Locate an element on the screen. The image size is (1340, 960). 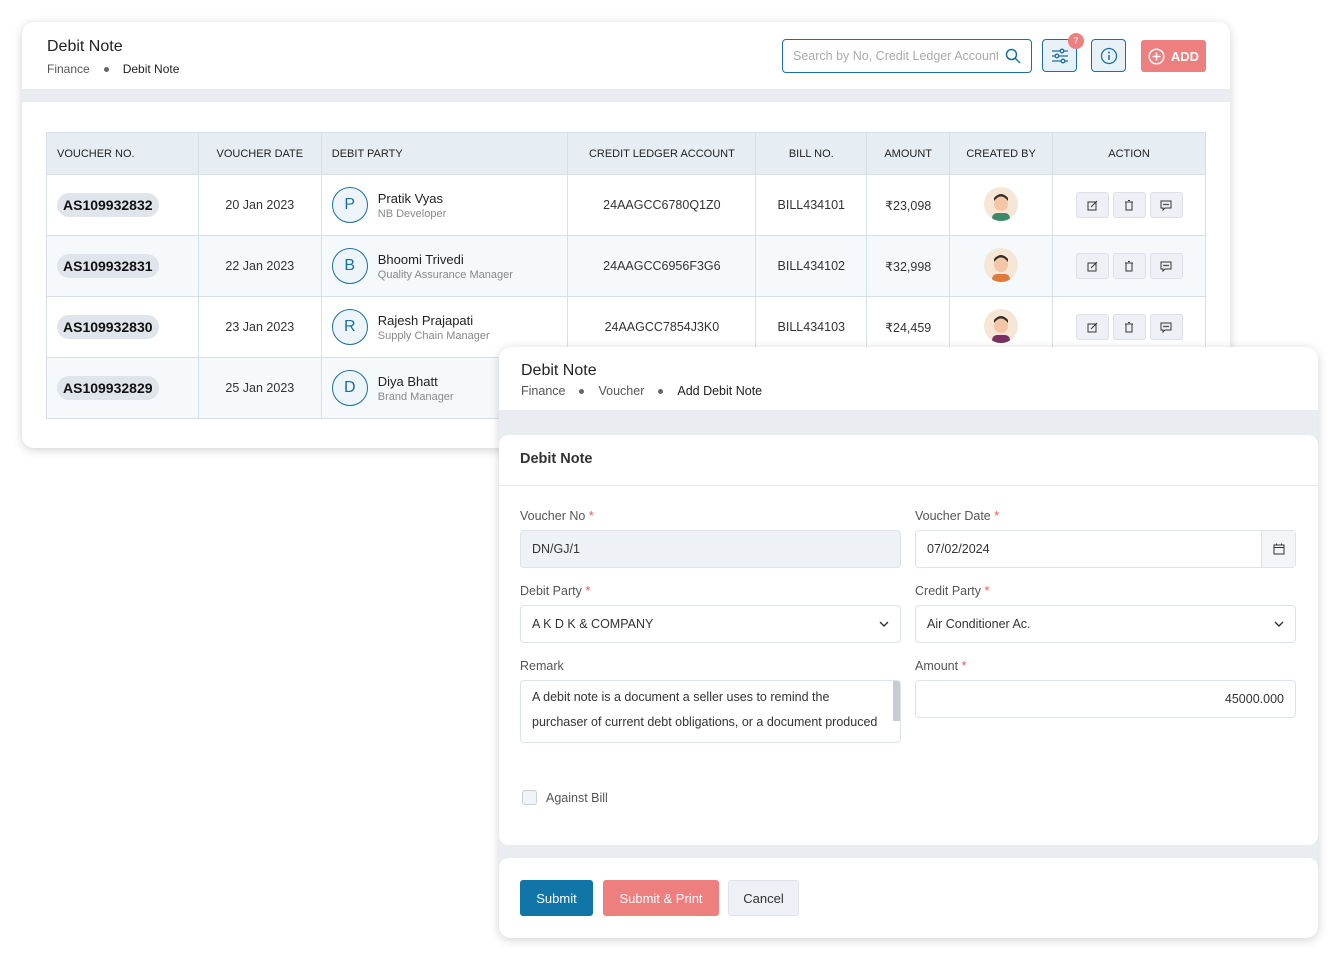
bill-number: BILL434102 is located at coordinates (811, 266).